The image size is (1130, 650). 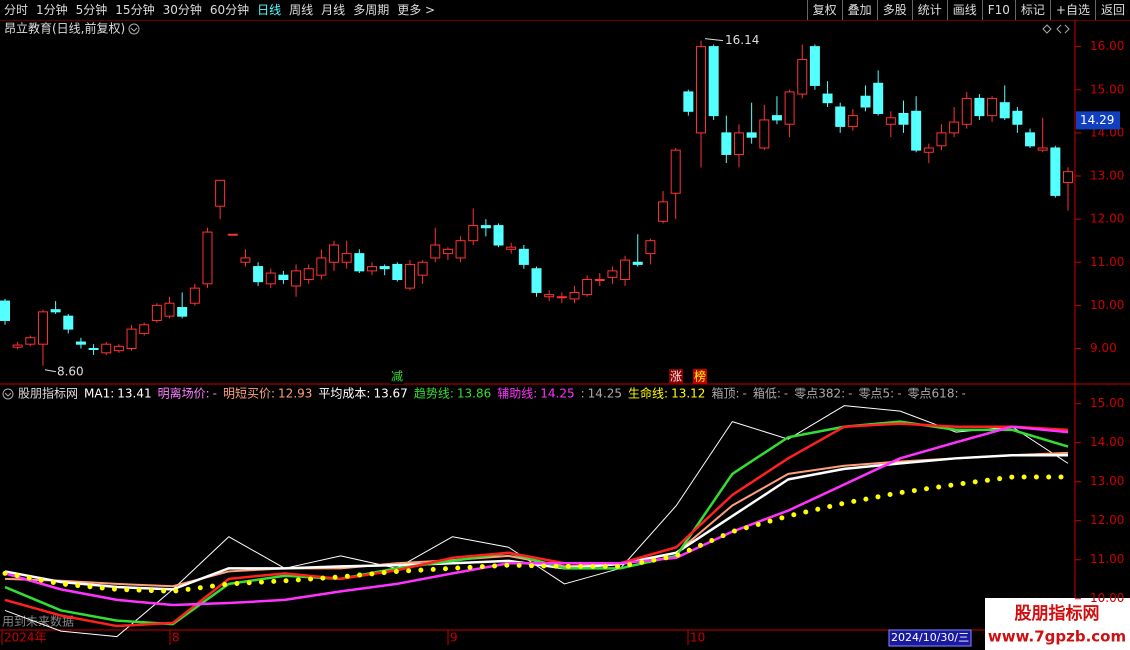 I want to click on toolbar-button: 画线, so click(x=964, y=10).